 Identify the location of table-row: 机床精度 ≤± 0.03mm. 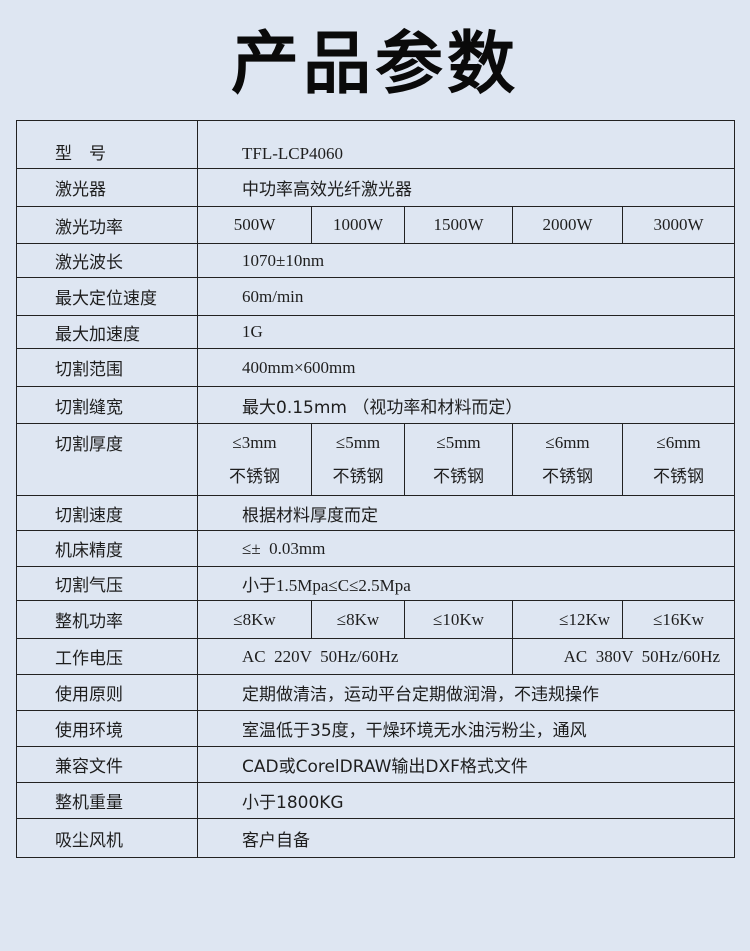
(376, 548).